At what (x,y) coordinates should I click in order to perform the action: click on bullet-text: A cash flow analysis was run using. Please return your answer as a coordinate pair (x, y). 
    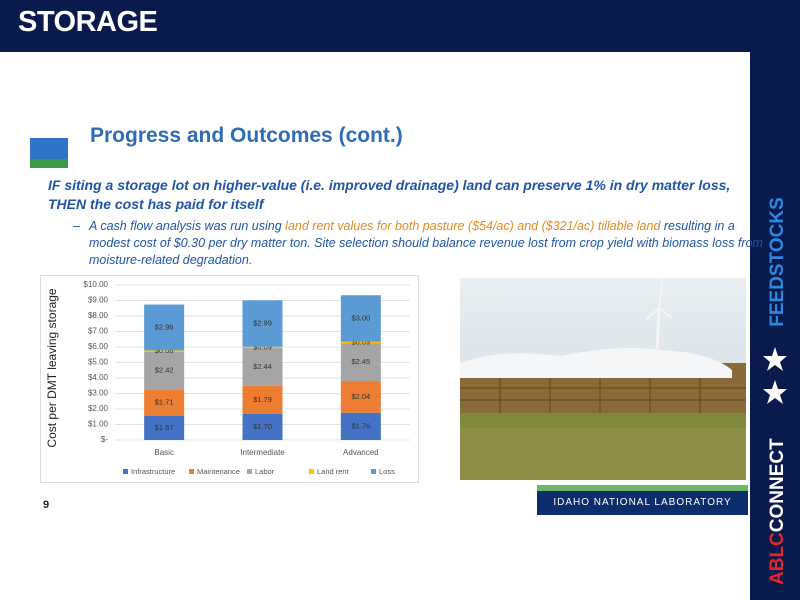
    Looking at the image, I should click on (185, 226).